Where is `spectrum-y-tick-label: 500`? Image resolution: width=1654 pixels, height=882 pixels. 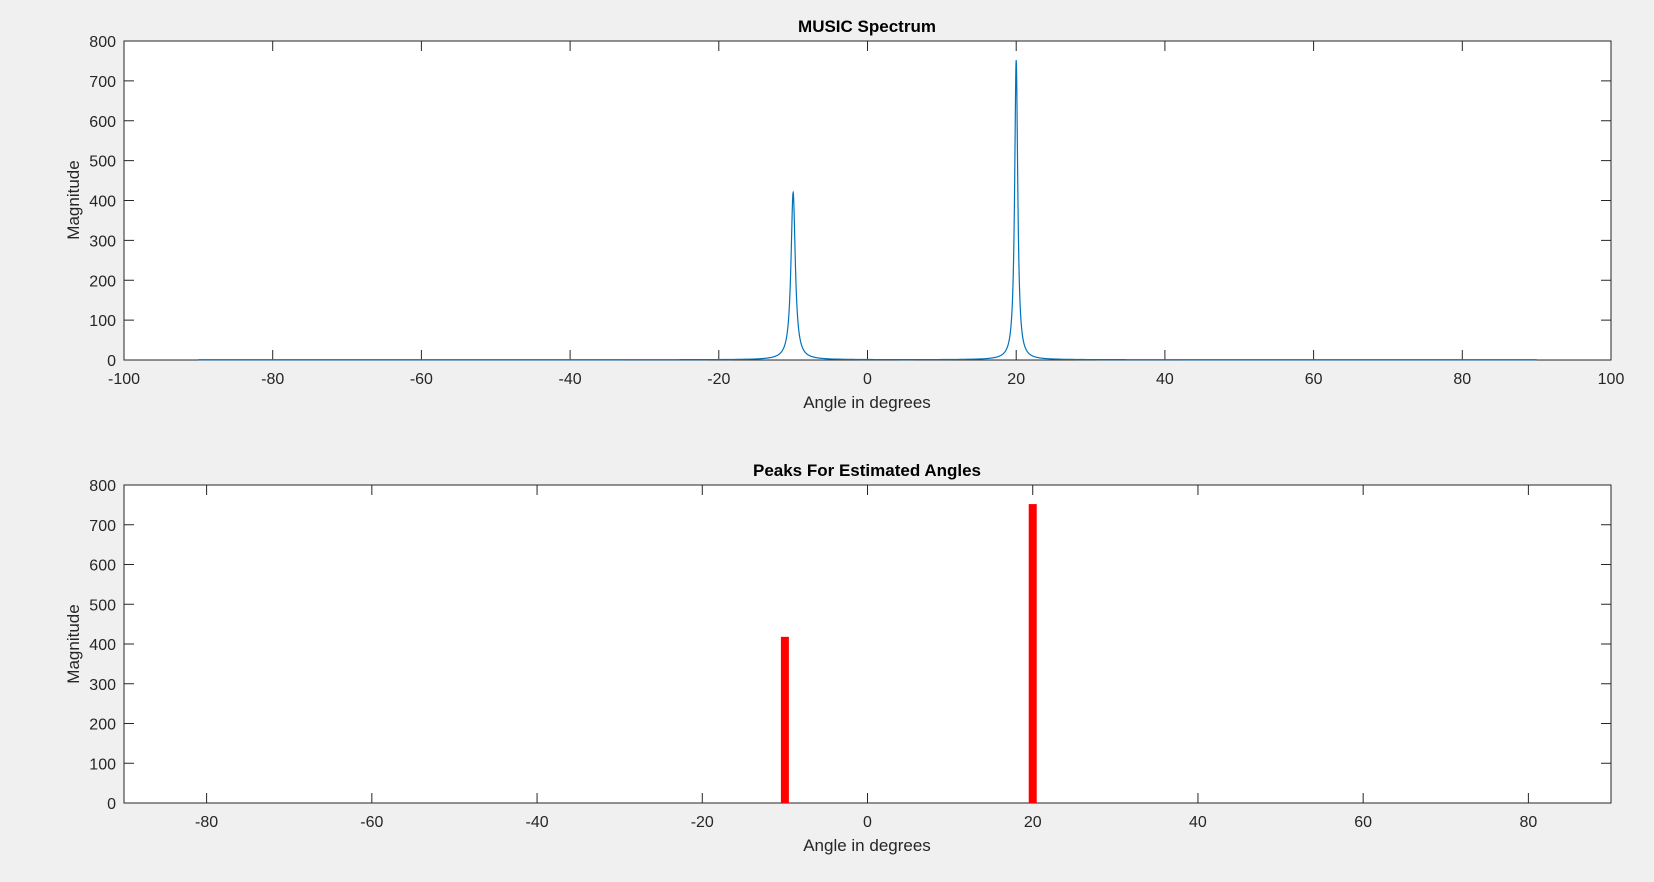 spectrum-y-tick-label: 500 is located at coordinates (102, 162).